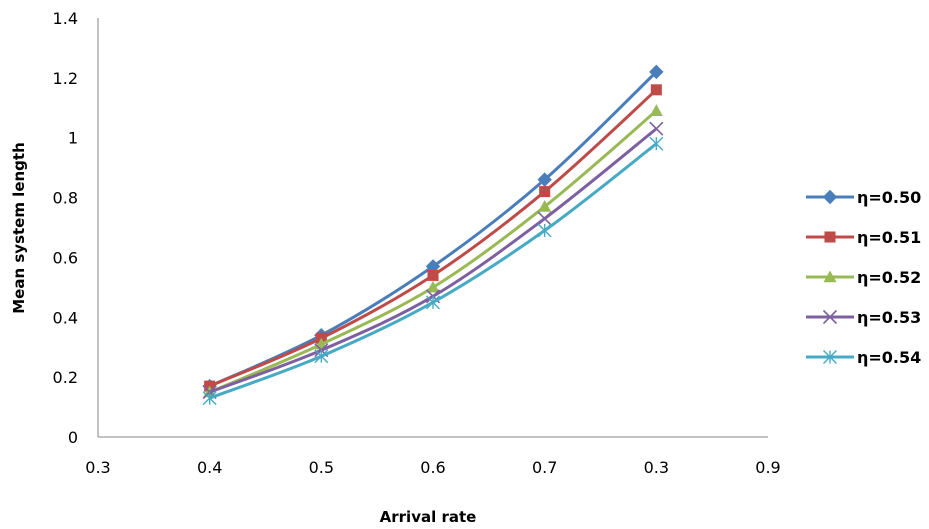 The image size is (929, 529). Describe the element at coordinates (65, 198) in the screenshot. I see `y-tick-label: 0.8` at that location.